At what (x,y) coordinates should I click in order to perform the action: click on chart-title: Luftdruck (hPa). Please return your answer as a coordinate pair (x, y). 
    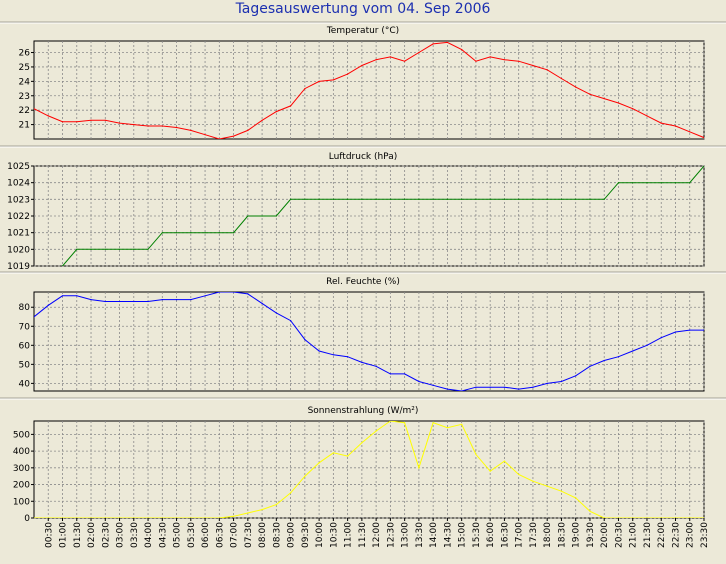
    Looking at the image, I should click on (363, 157).